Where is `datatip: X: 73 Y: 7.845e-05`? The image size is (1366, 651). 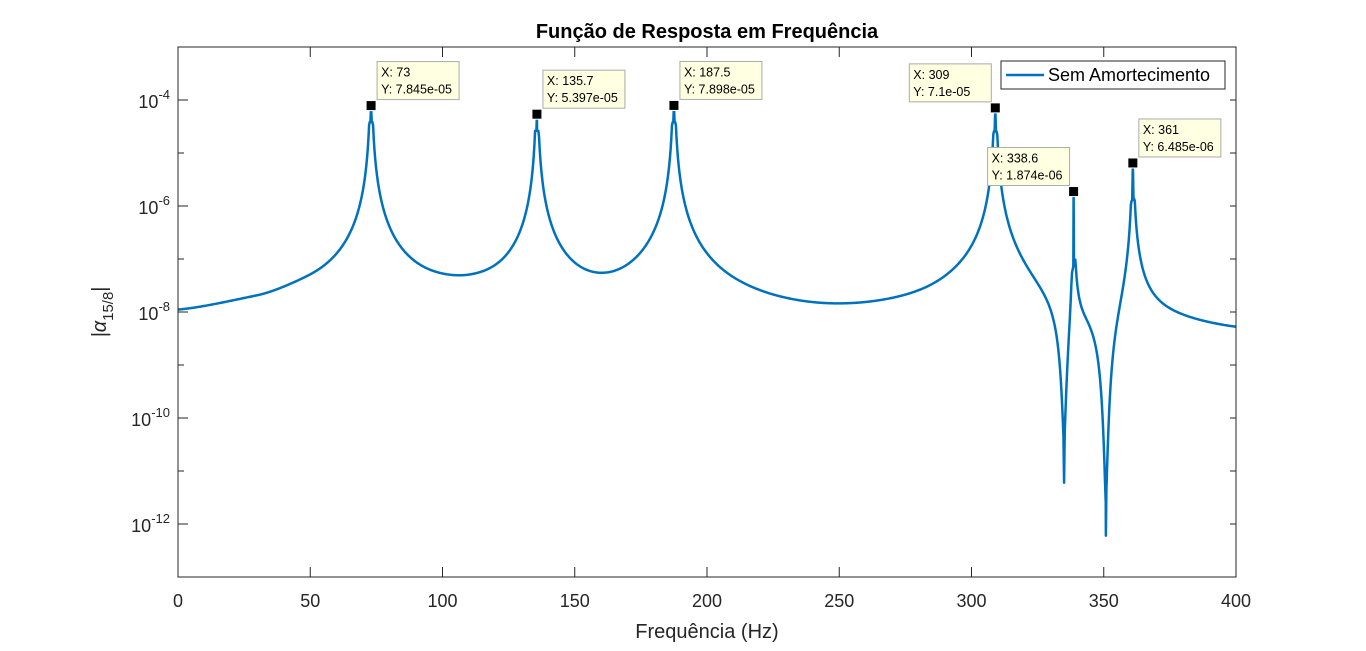 datatip: X: 73 Y: 7.845e-05 is located at coordinates (412, 86).